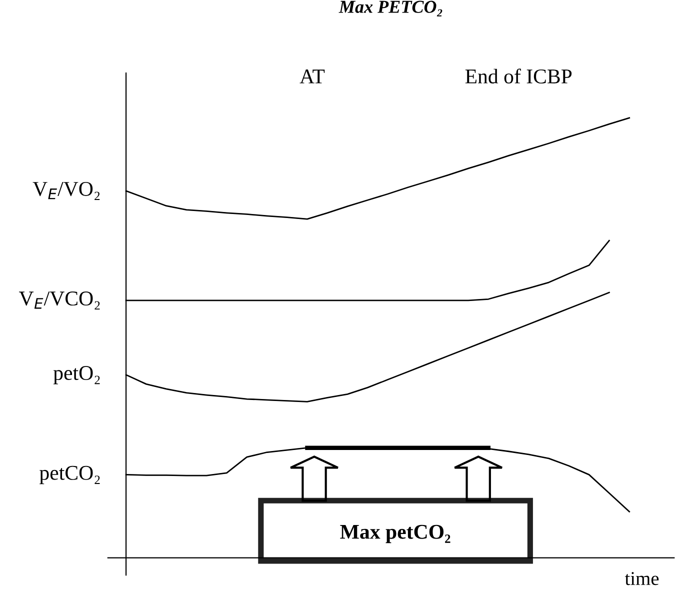 The width and height of the screenshot is (683, 592). I want to click on series-label: V$_{E}$/VCO₂, so click(59, 301).